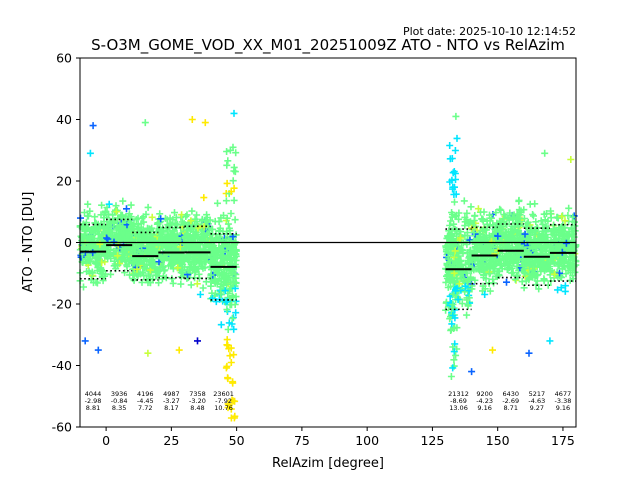 The width and height of the screenshot is (640, 480). What do you see at coordinates (64, 181) in the screenshot?
I see `y-tick-label: 20` at bounding box center [64, 181].